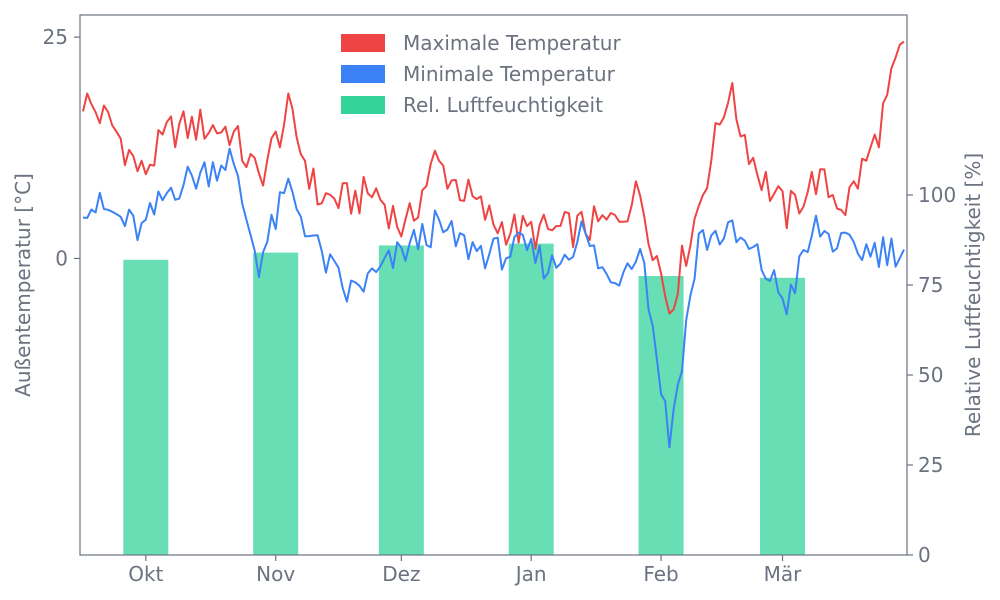  Describe the element at coordinates (55, 37) in the screenshot. I see `left-tick-label: 25` at that location.